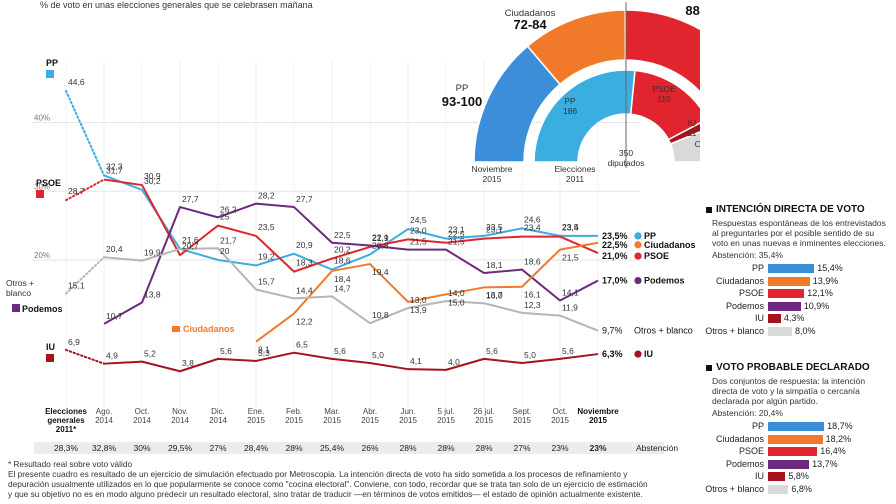 This screenshot has height=504, width=896. What do you see at coordinates (225, 251) in the screenshot?
I see `point-value-label: 20` at bounding box center [225, 251].